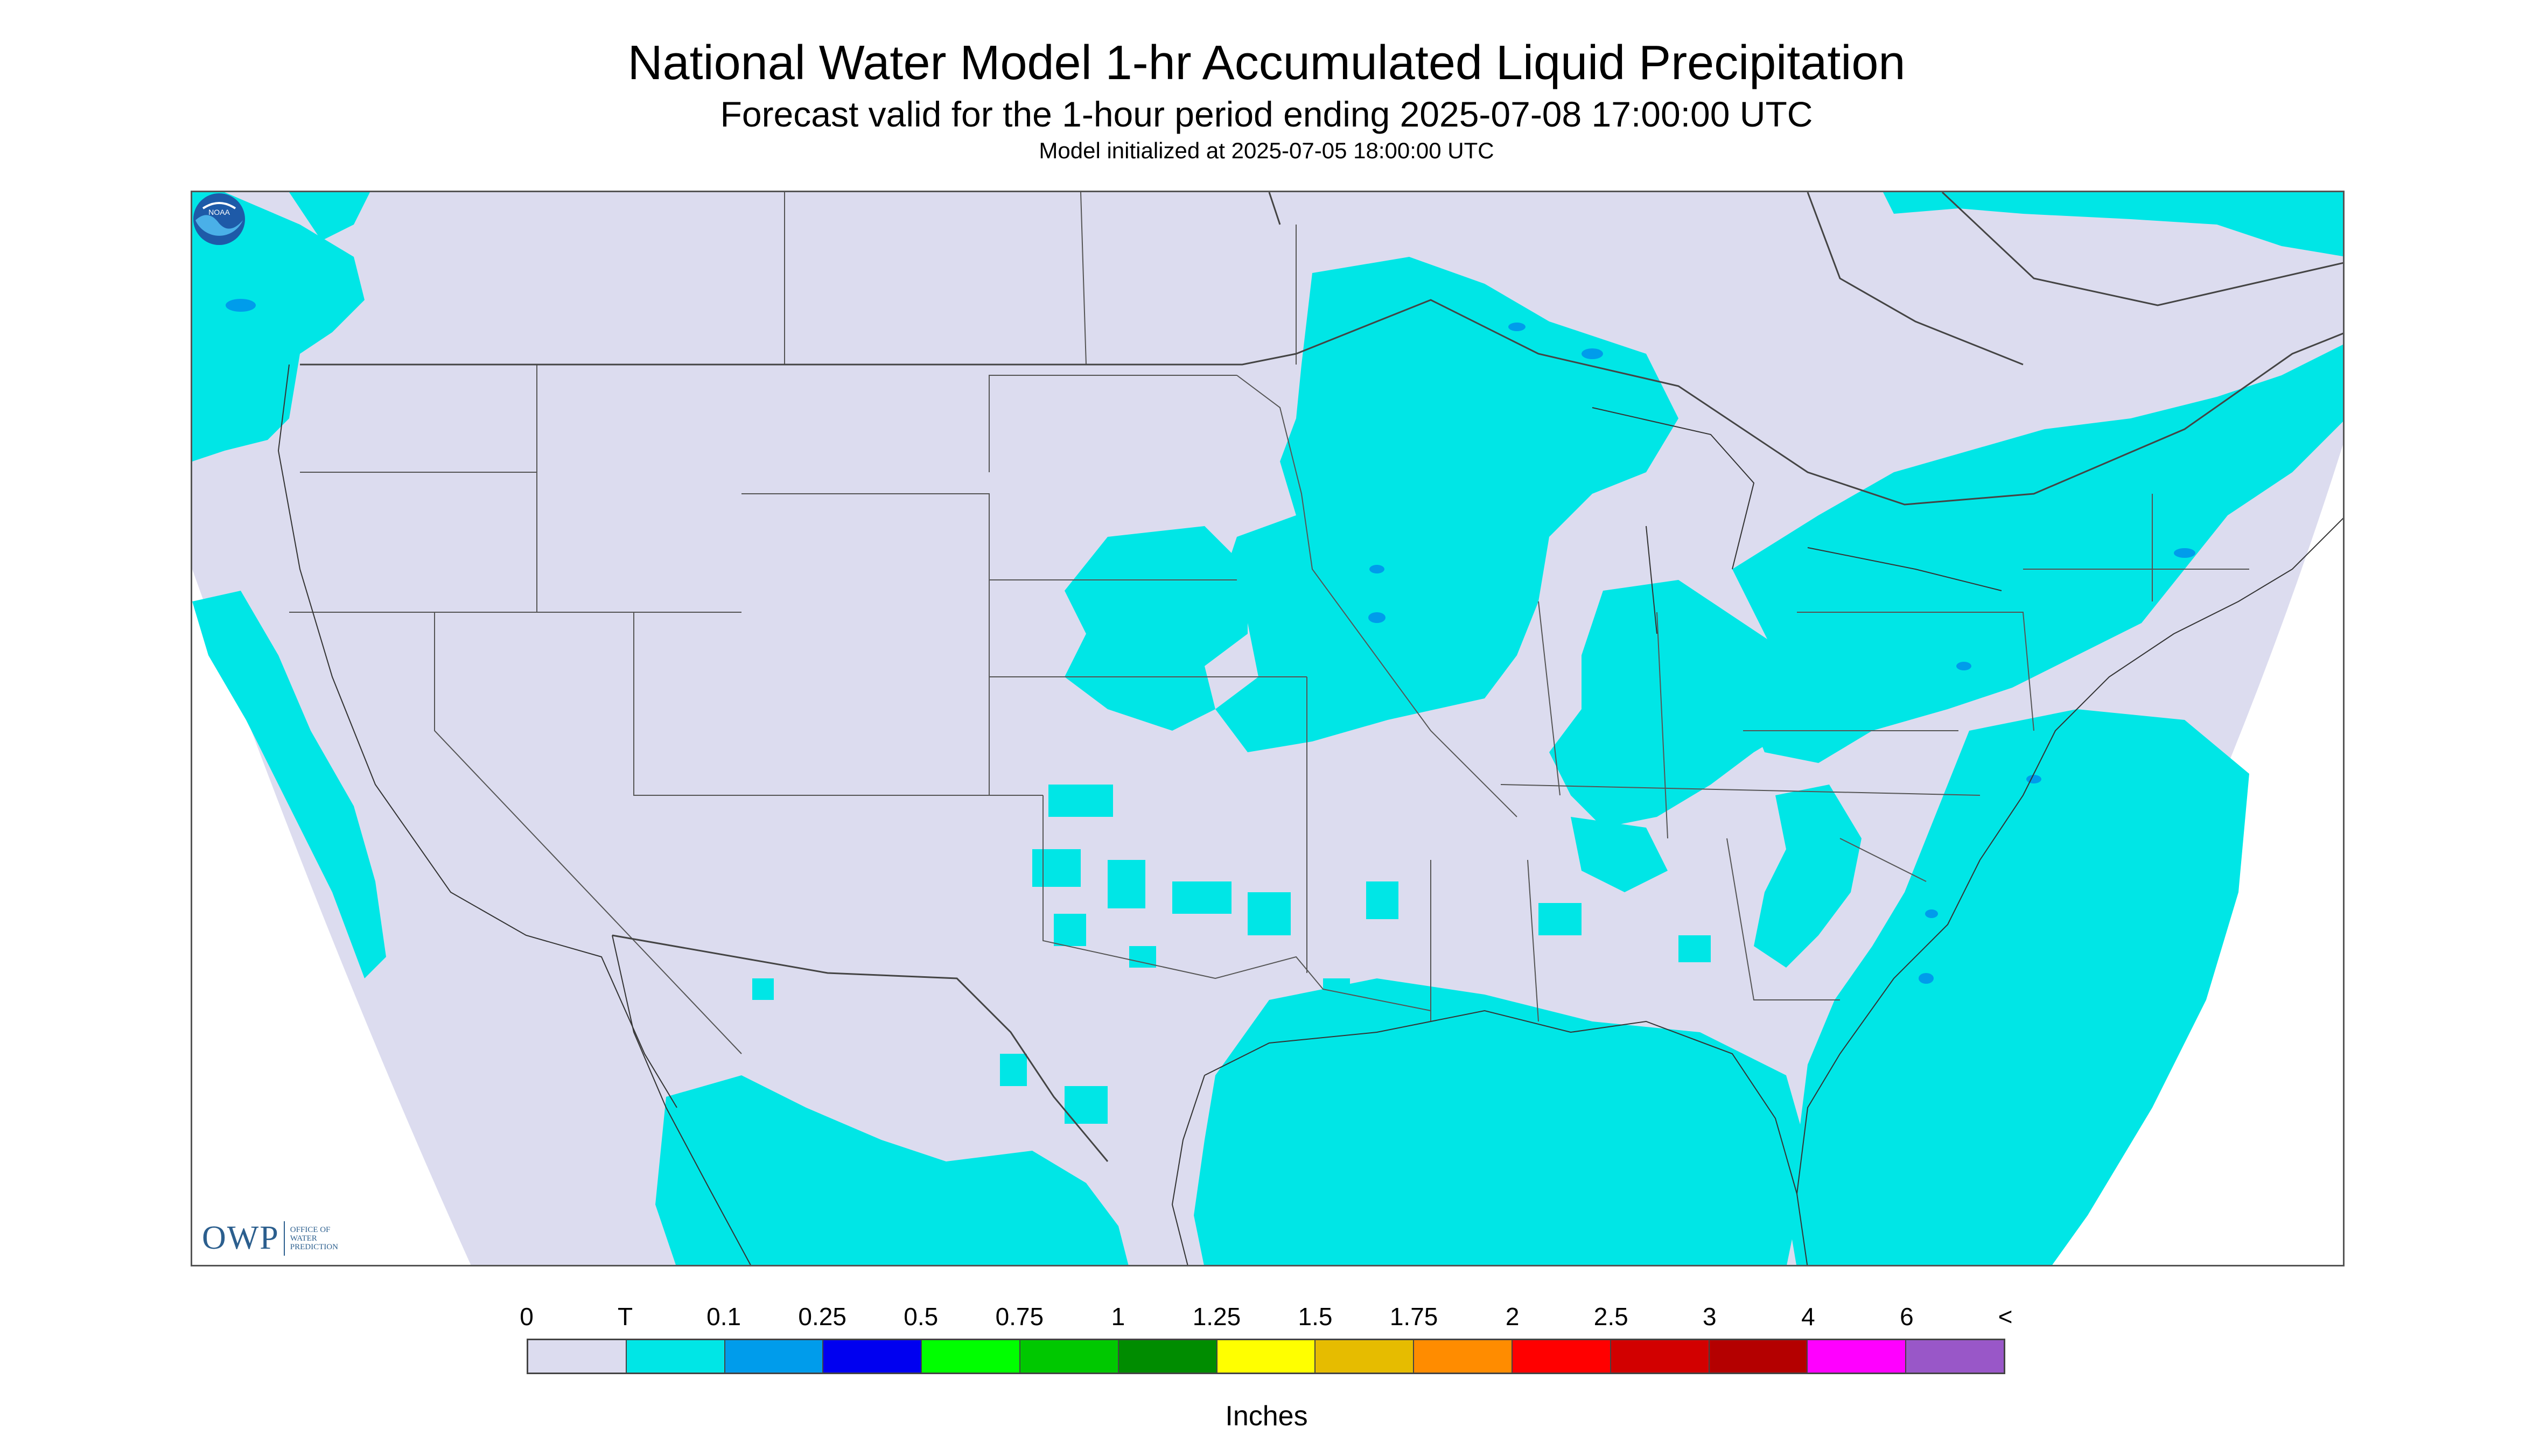 The height and width of the screenshot is (1456, 2533). What do you see at coordinates (1610, 1317) in the screenshot?
I see `legend-tick-label: 2.5` at bounding box center [1610, 1317].